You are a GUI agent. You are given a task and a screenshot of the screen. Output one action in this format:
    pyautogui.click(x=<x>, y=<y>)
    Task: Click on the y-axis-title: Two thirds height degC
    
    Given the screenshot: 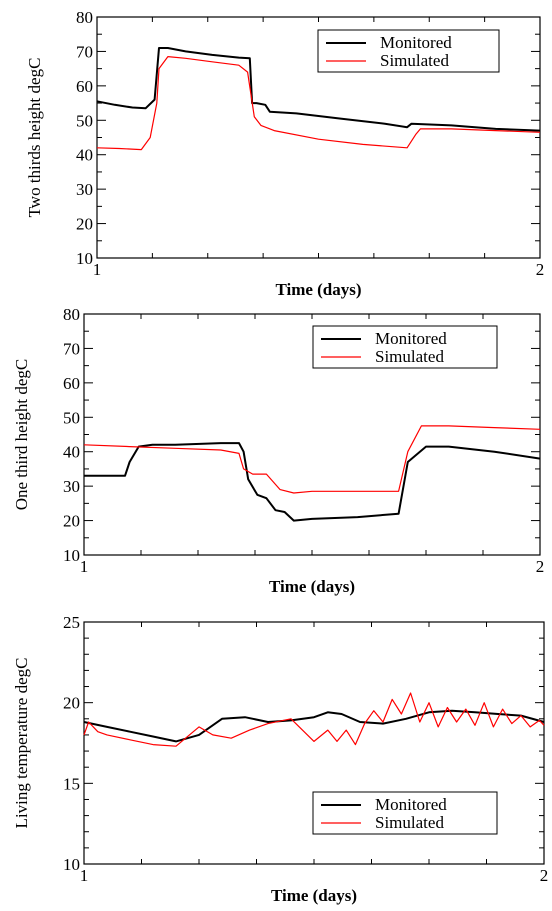 What is the action you would take?
    pyautogui.click(x=34, y=138)
    